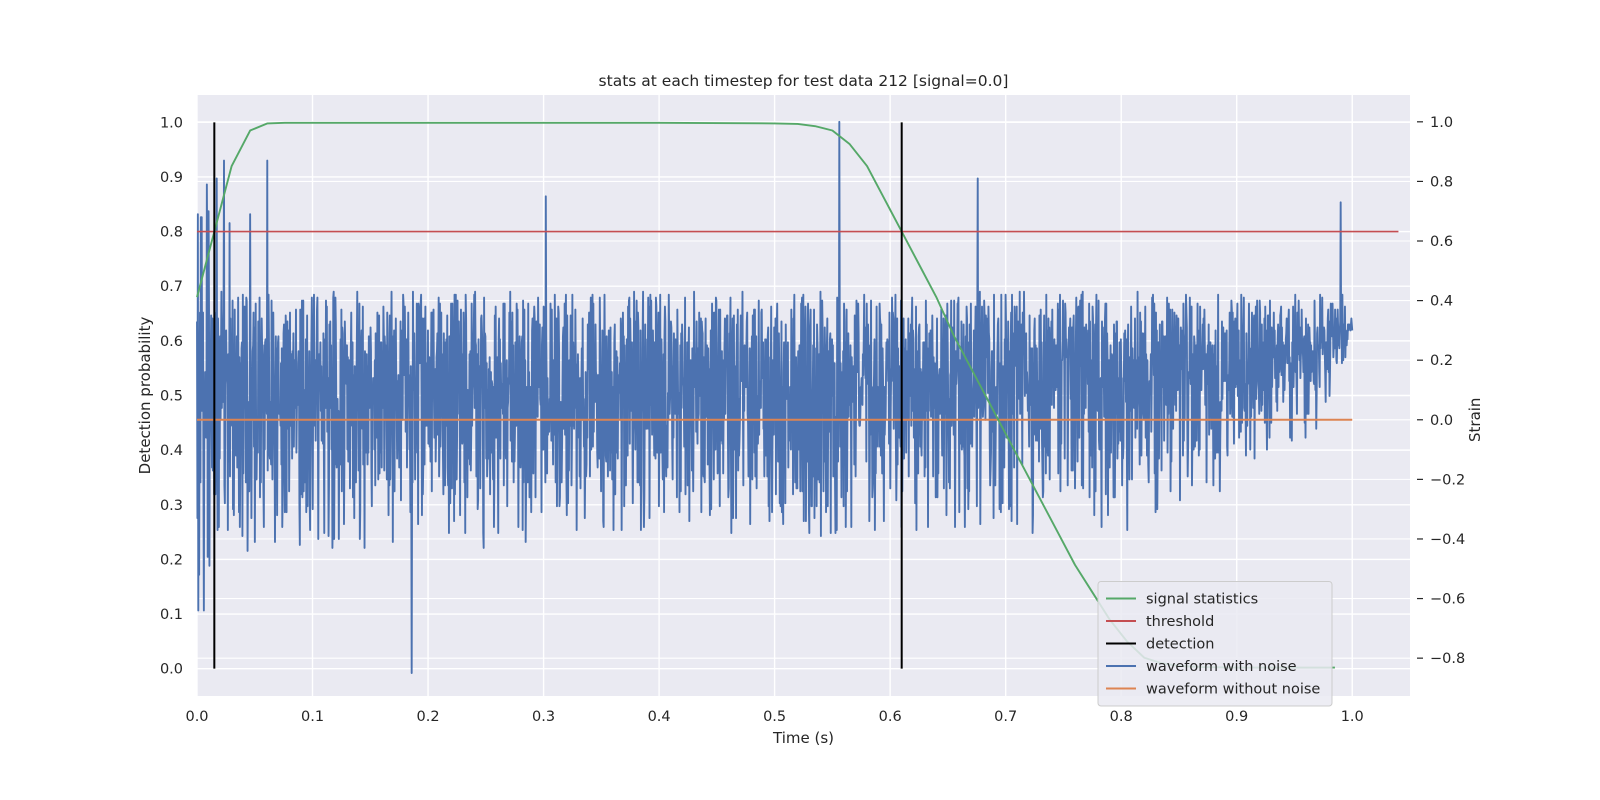  Describe the element at coordinates (1005, 717) in the screenshot. I see `x-tick-label: 0.7` at that location.